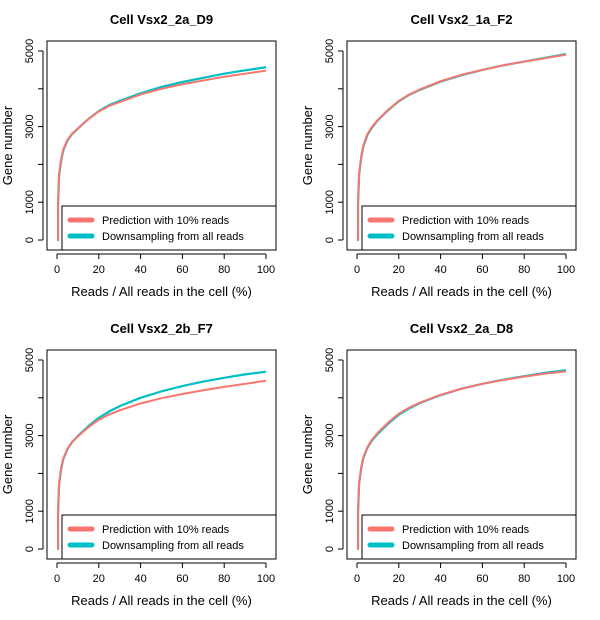 This screenshot has height=620, width=600. I want to click on chart-title: Cell Vsx2_2a_D9, so click(161, 19).